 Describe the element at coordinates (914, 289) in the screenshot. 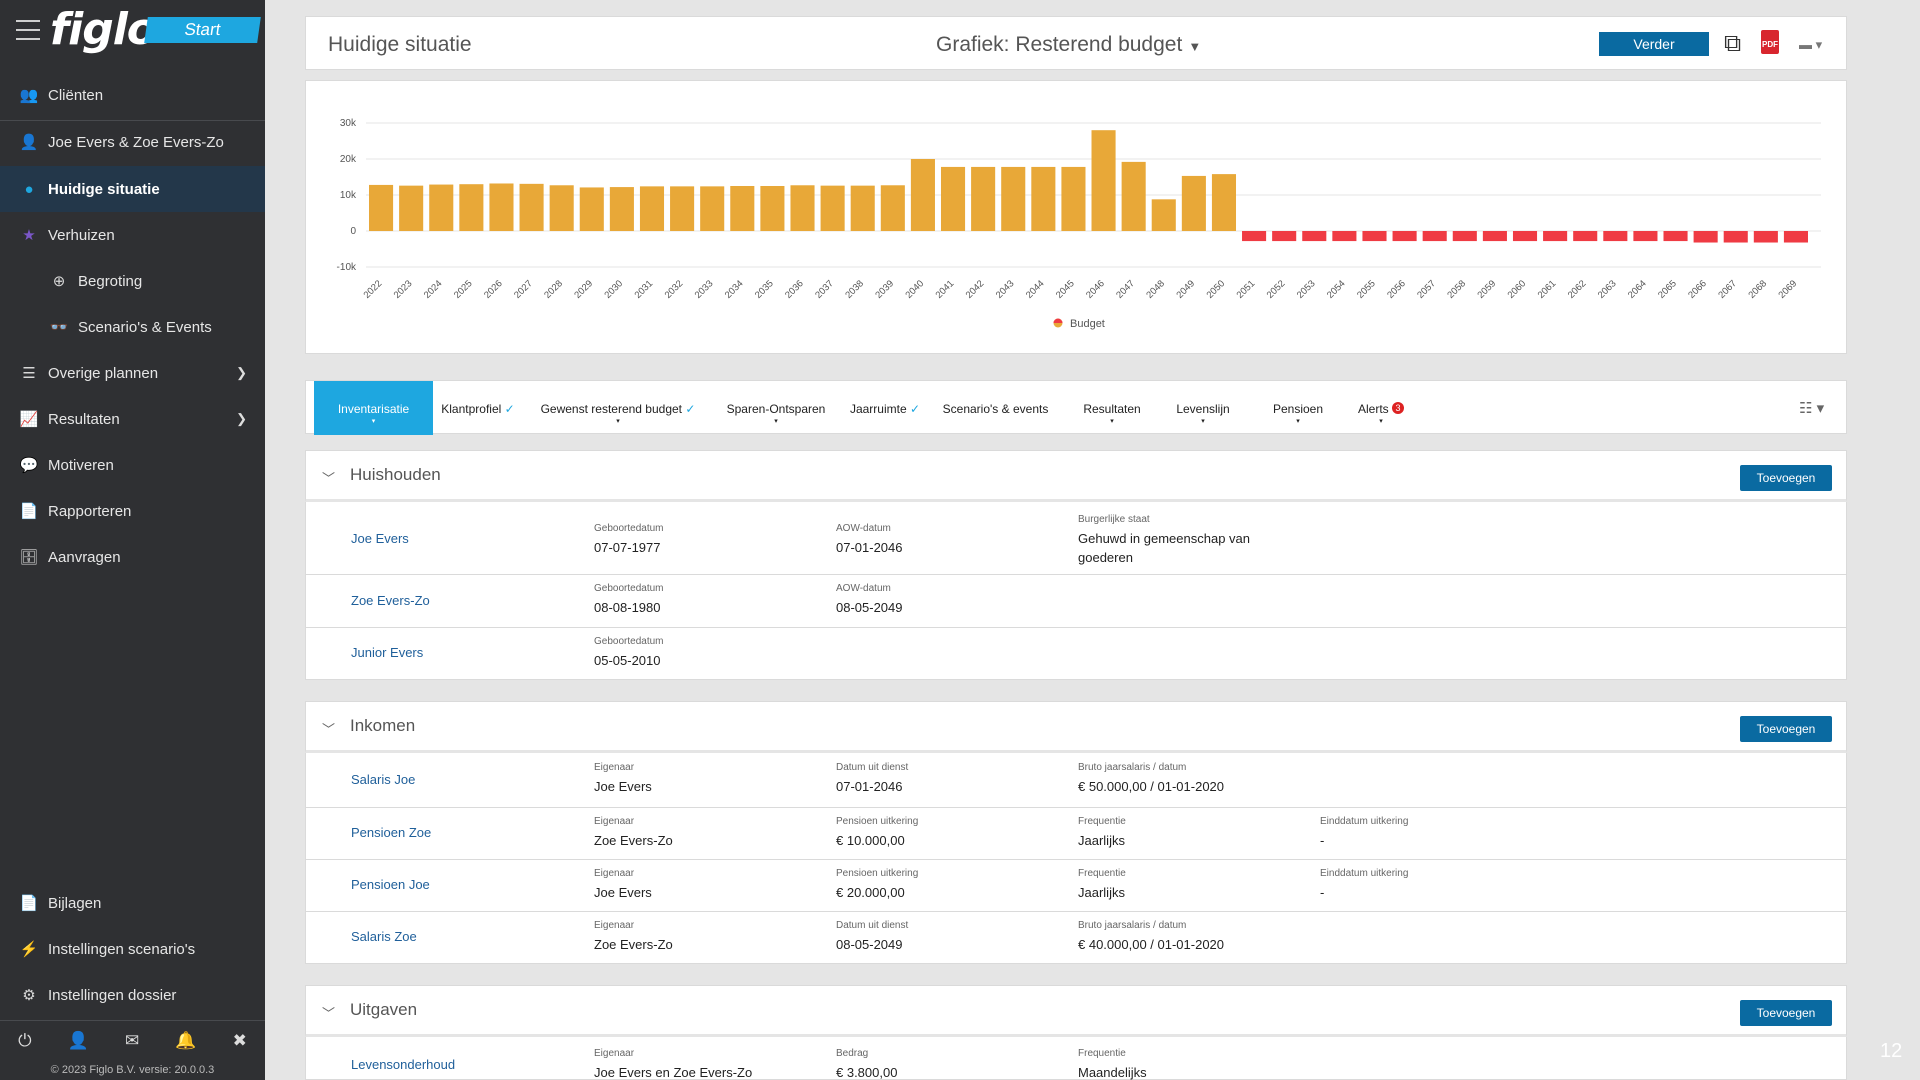

I see `x-tick-label: 2040` at that location.